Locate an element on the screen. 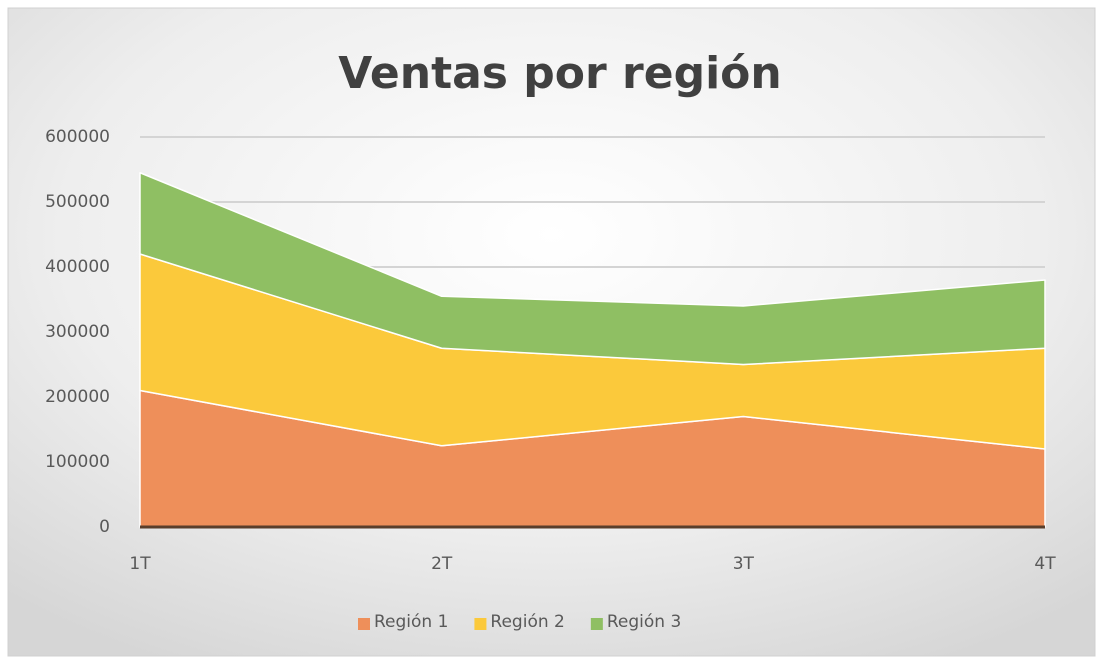  x-tick-label: 4T is located at coordinates (1045, 564).